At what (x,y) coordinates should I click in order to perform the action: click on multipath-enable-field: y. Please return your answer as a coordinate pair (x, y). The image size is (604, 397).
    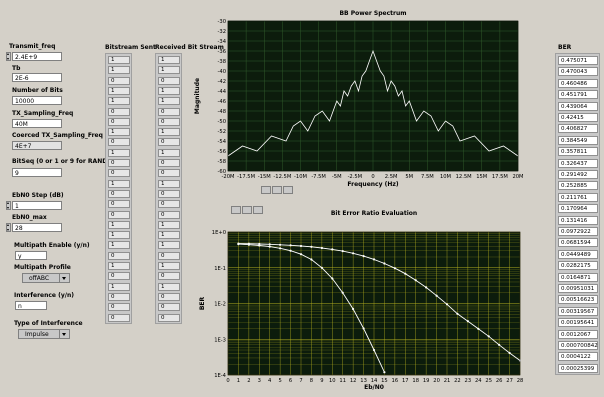
    Looking at the image, I should click on (31, 255).